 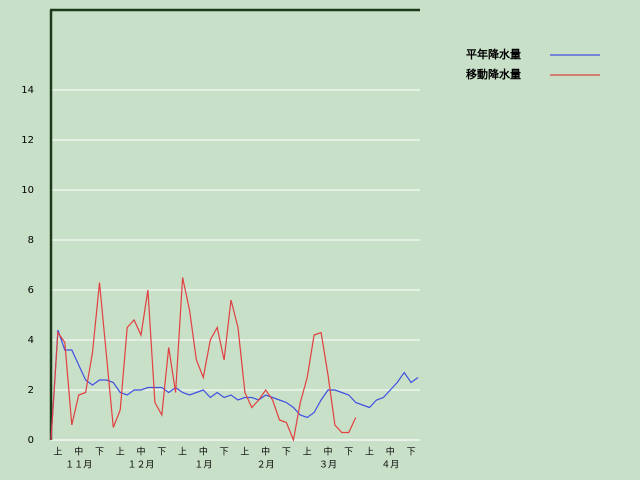 I want to click on y-tick-label: 14, so click(x=27, y=90).